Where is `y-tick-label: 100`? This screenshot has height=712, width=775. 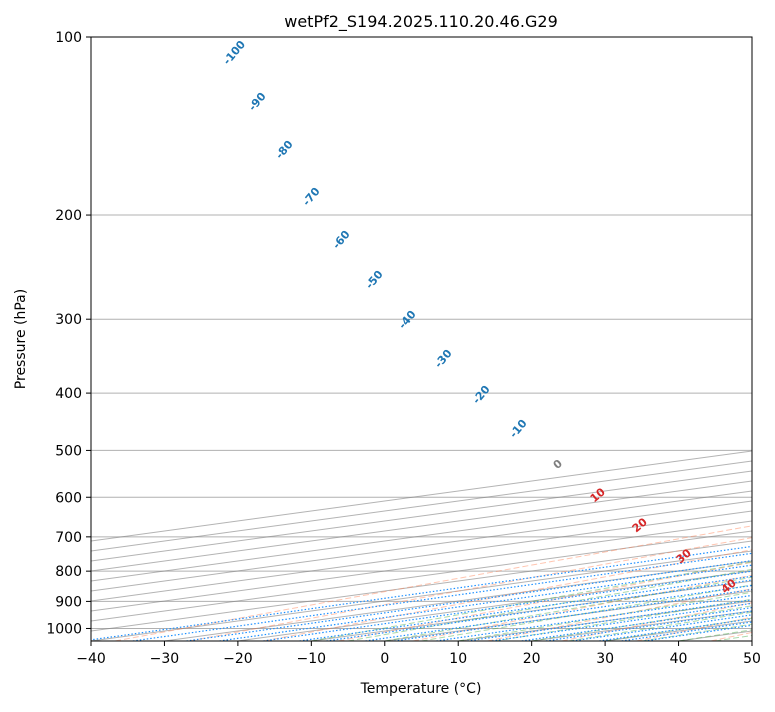
y-tick-label: 100 is located at coordinates (68, 38).